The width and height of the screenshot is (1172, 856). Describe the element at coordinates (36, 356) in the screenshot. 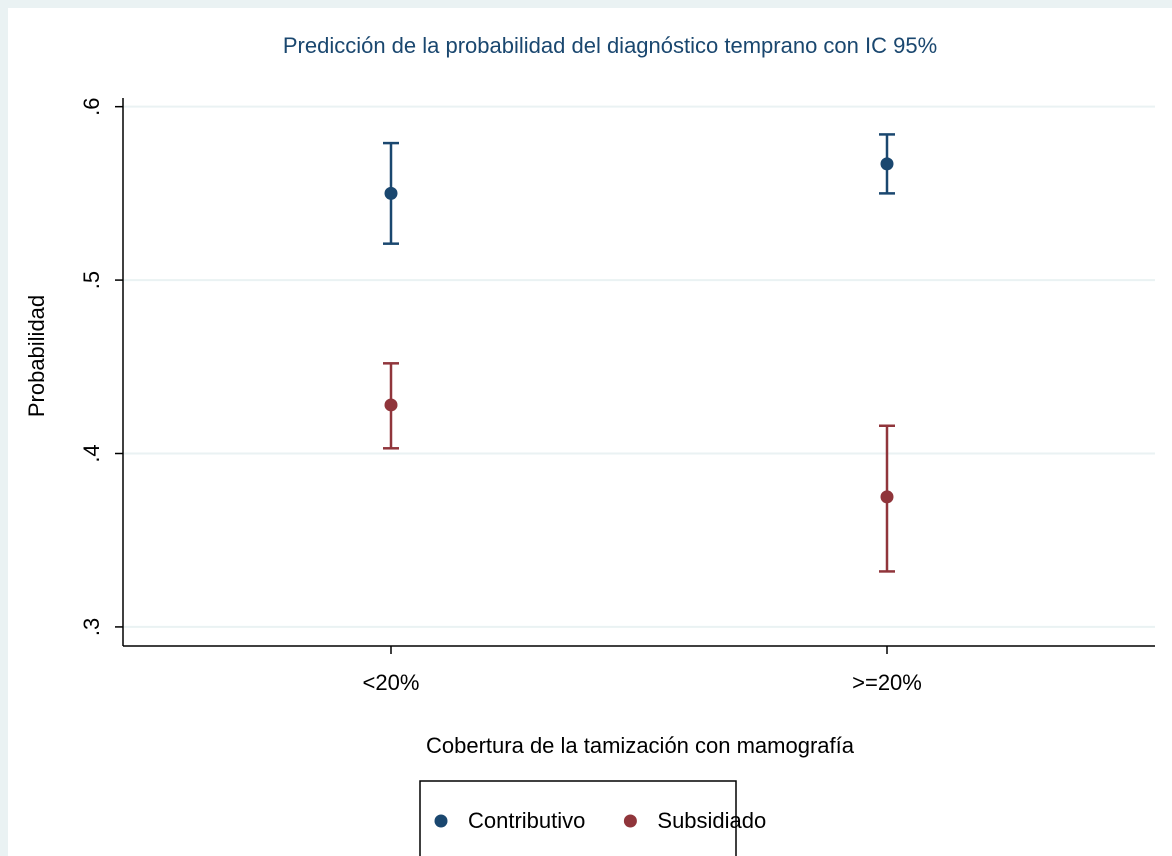

I see `y-axis-title: Probabilidad` at that location.